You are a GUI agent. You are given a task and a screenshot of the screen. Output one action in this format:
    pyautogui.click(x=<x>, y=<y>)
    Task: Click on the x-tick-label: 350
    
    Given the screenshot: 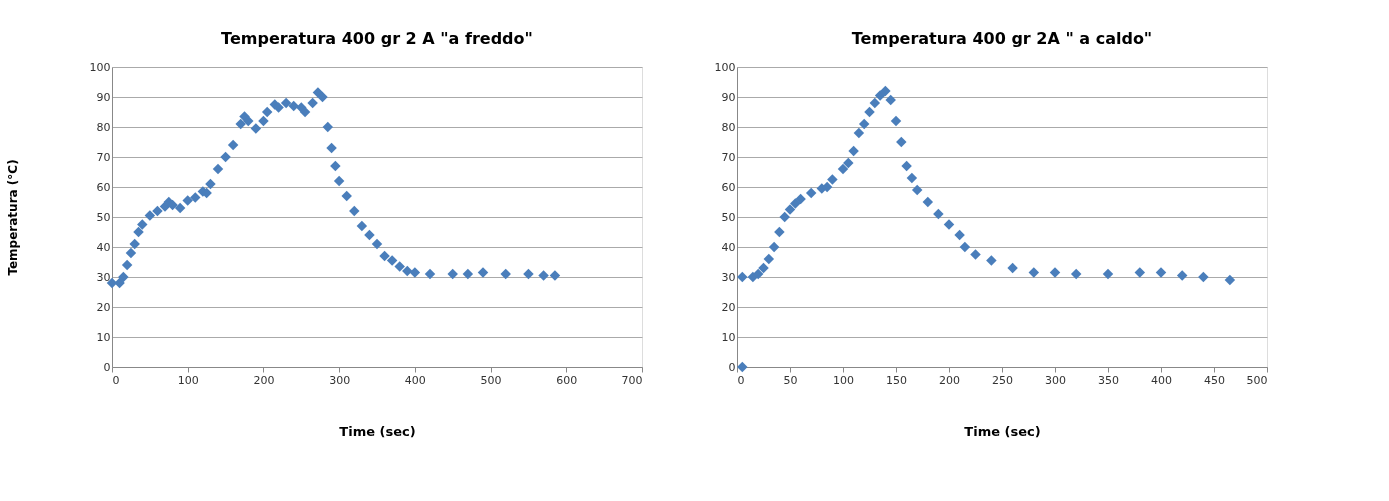 What is the action you would take?
    pyautogui.click(x=1108, y=380)
    